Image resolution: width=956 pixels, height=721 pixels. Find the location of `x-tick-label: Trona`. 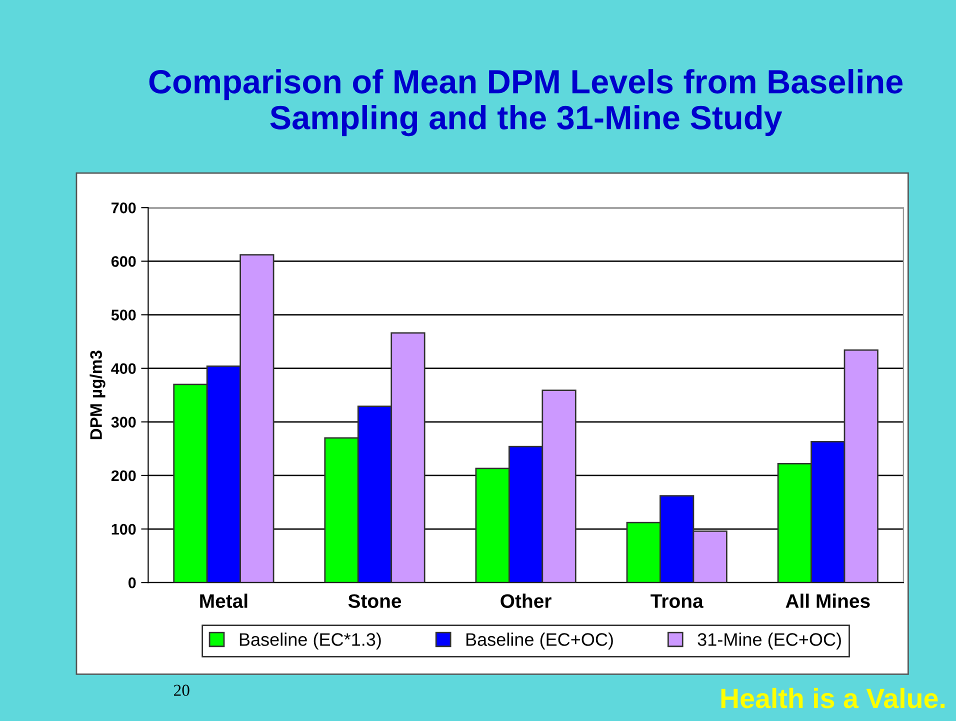

x-tick-label: Trona is located at coordinates (677, 601).